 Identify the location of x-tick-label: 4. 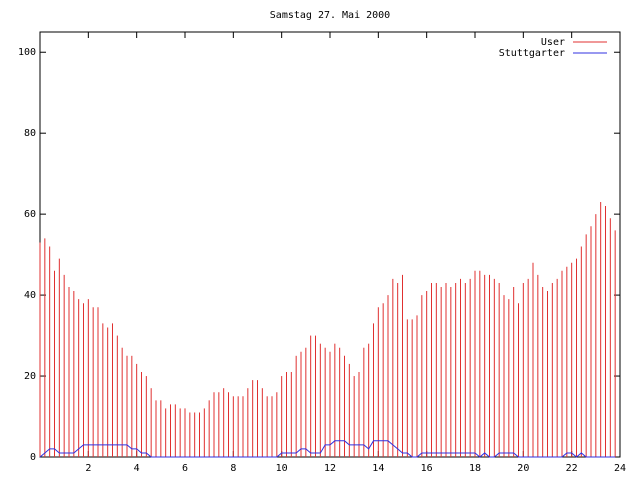
(137, 468).